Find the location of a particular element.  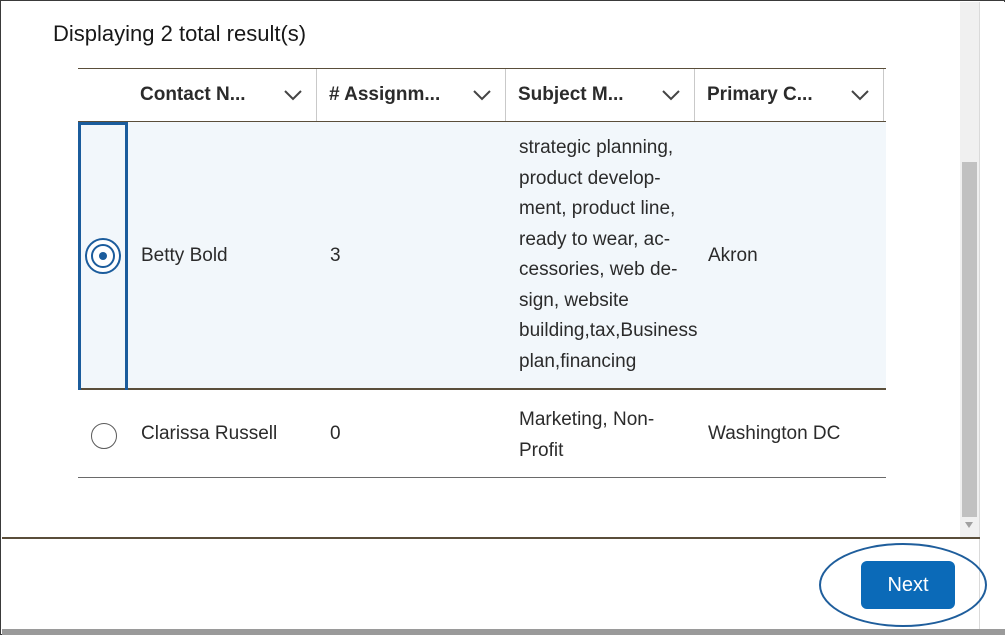

scroll-down-arrow-icon is located at coordinates (969, 525).